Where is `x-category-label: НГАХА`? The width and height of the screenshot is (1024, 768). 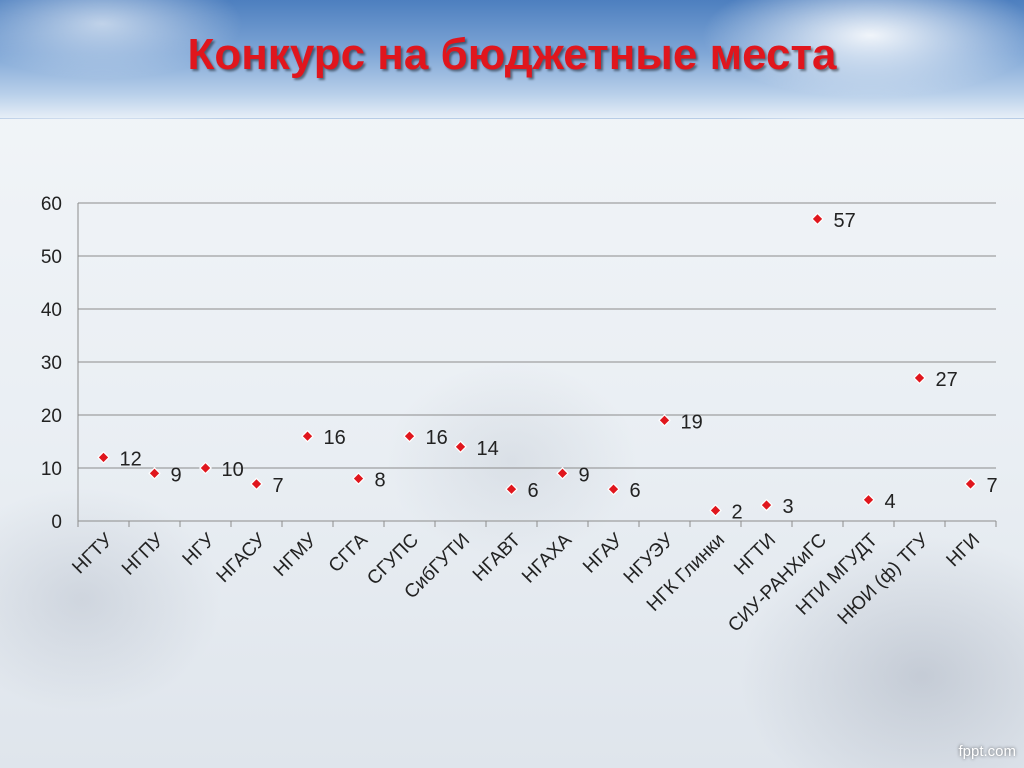 x-category-label: НГАХА is located at coordinates (547, 558).